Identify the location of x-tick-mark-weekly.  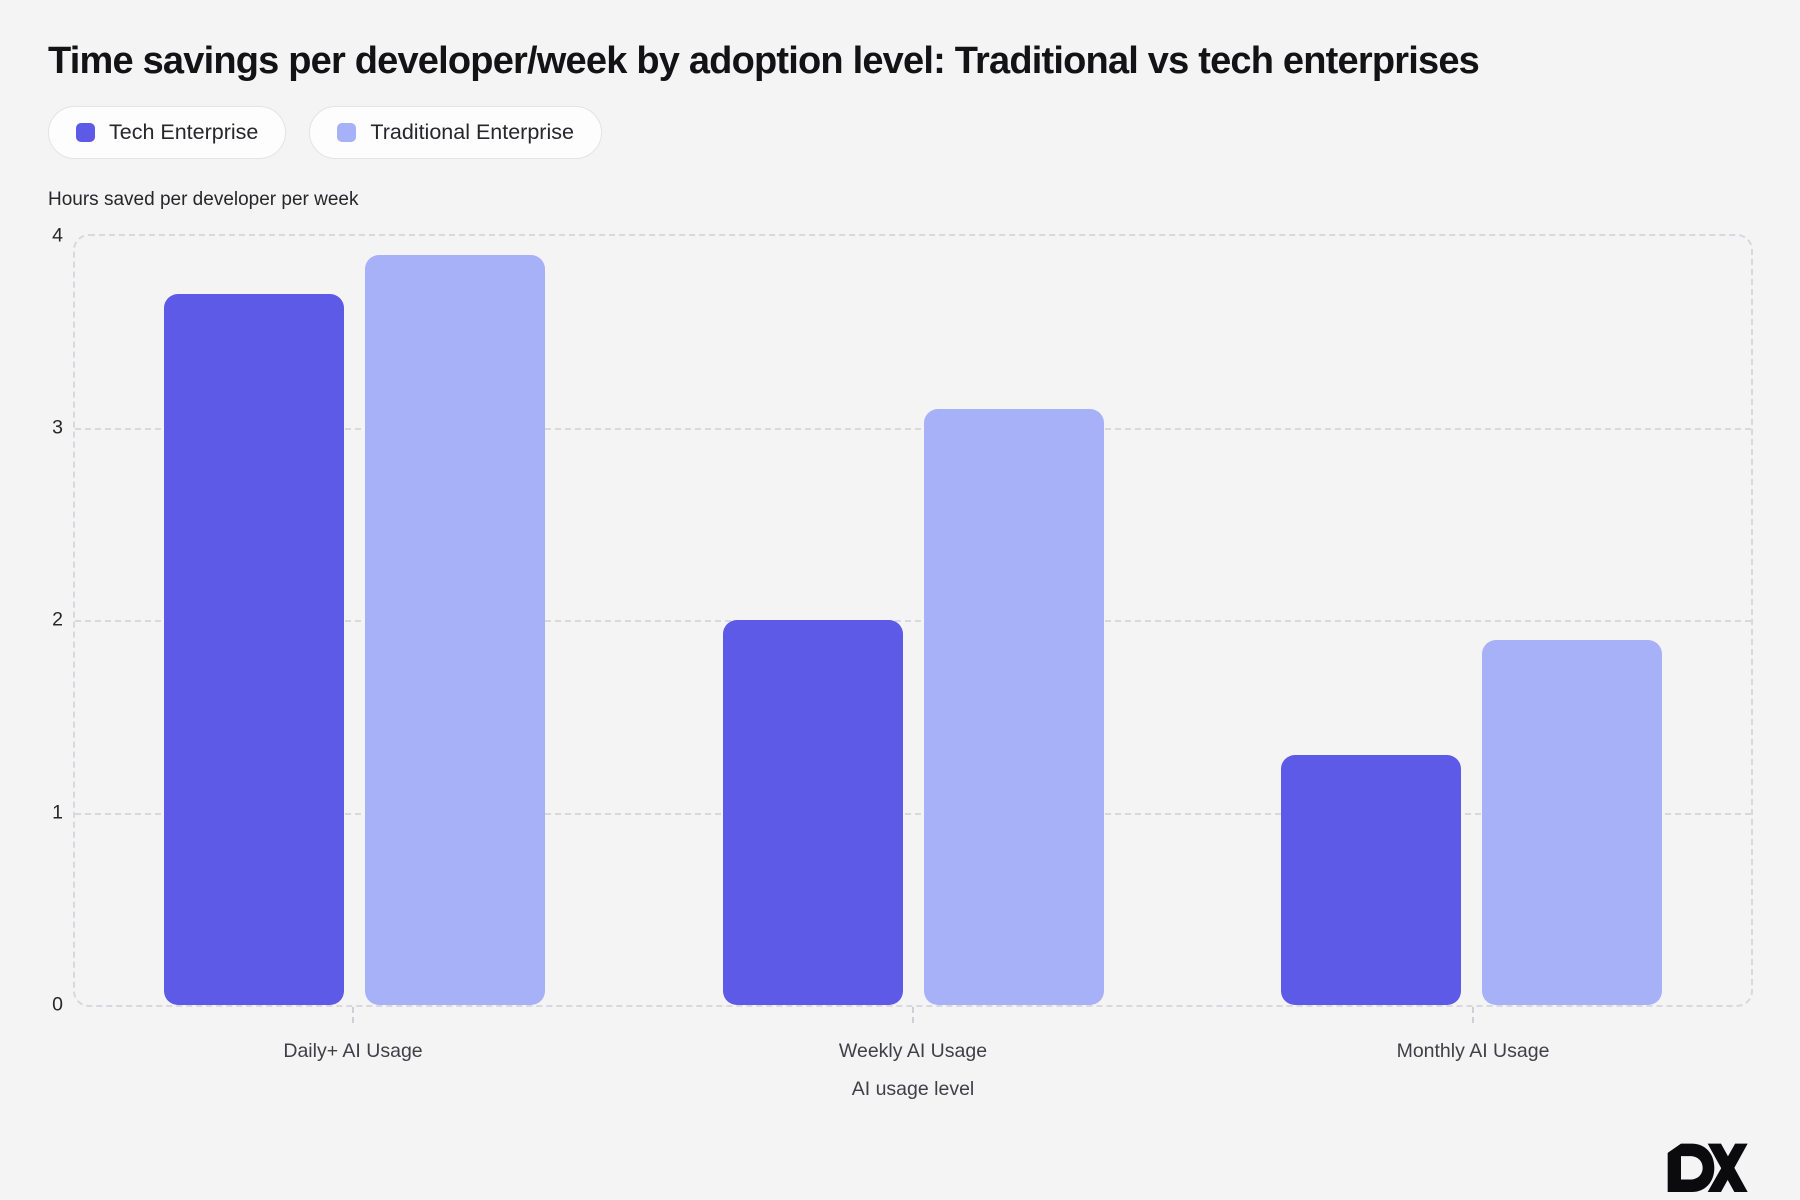
(913, 1014).